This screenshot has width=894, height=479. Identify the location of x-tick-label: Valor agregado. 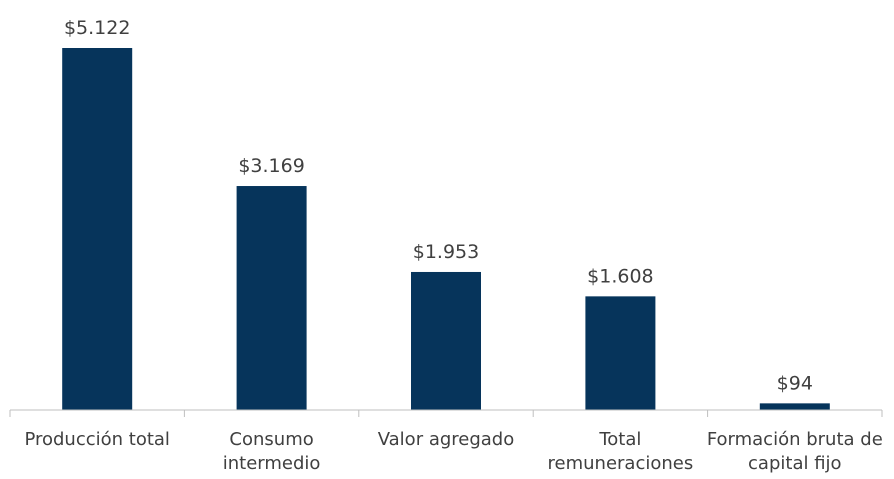
(446, 439).